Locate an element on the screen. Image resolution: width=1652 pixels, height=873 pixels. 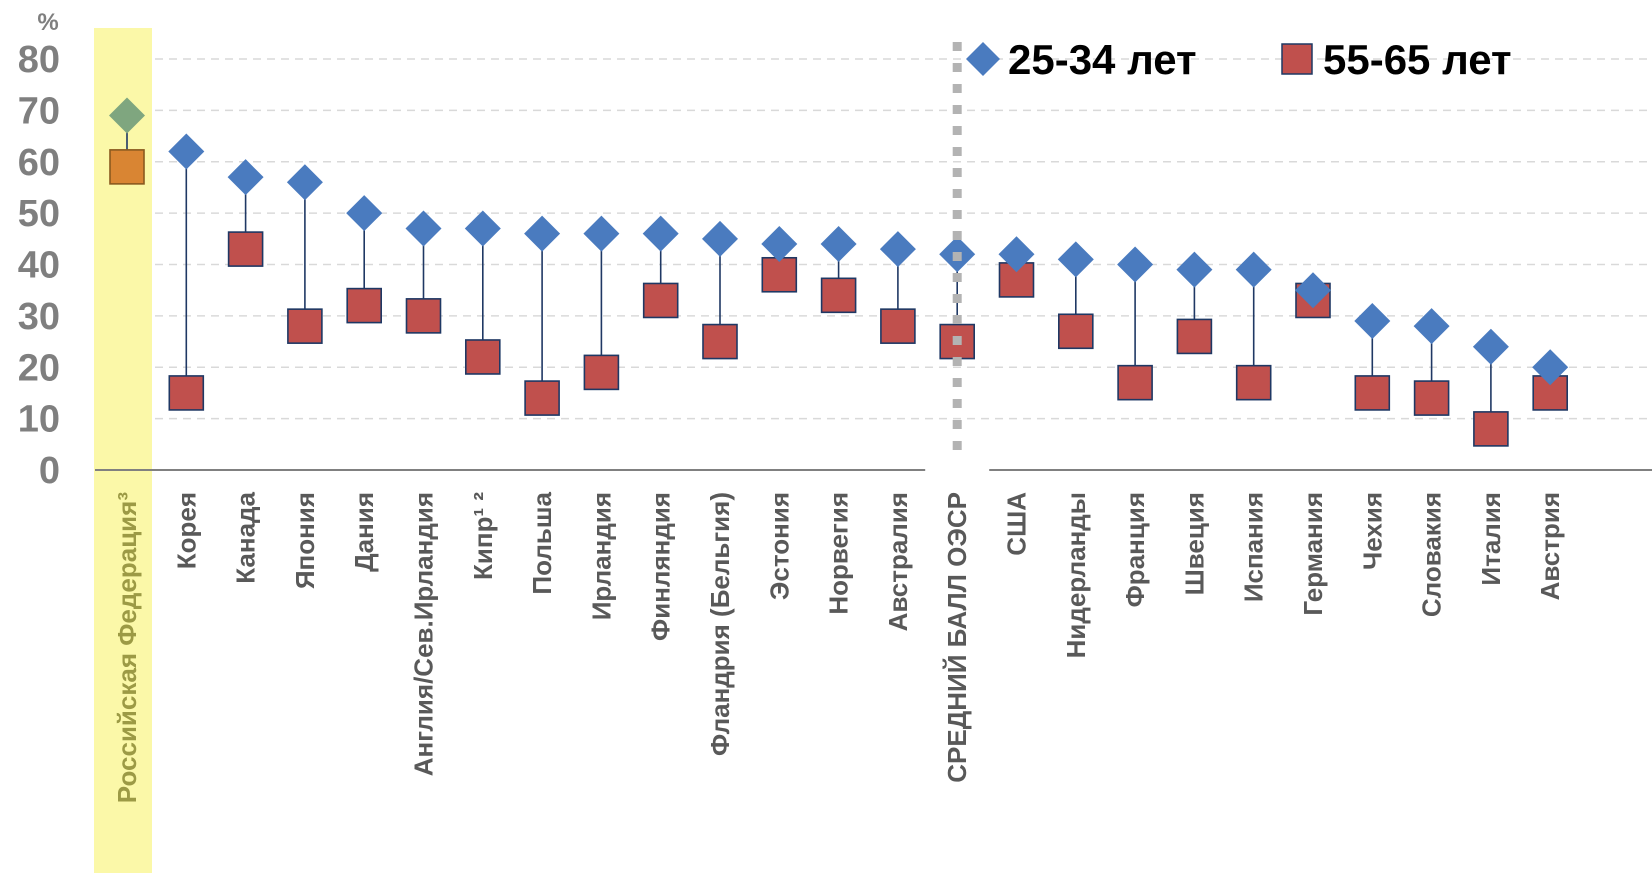
y-tick-label: 20 is located at coordinates (39, 368).